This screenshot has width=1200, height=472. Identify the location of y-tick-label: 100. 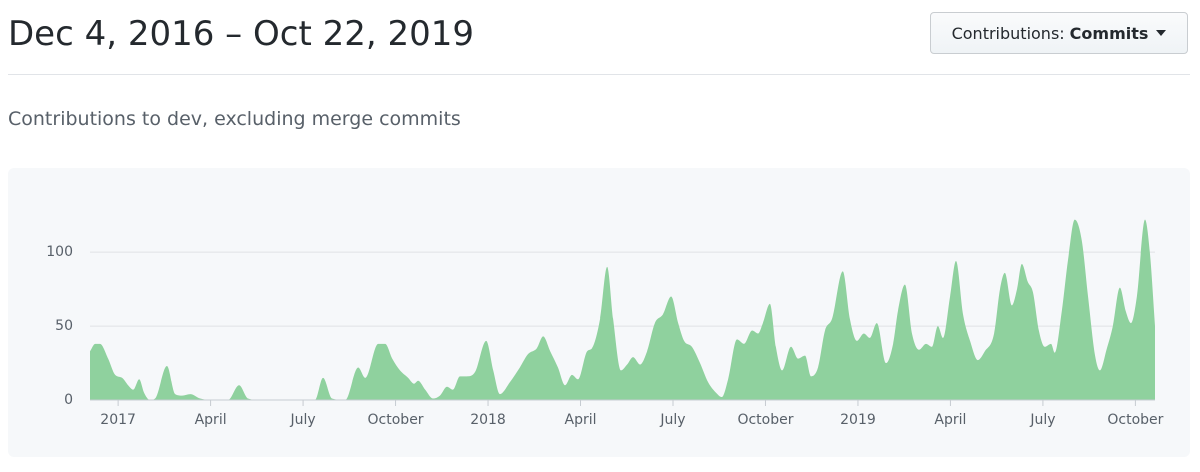
(59, 252).